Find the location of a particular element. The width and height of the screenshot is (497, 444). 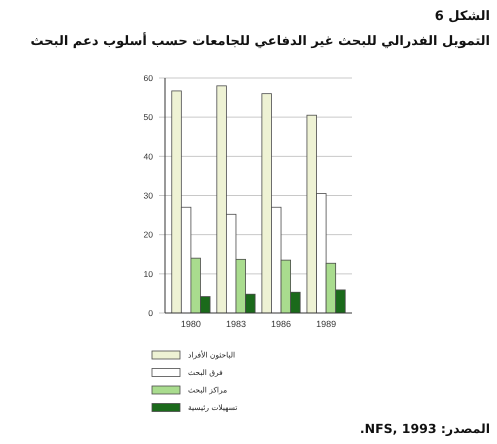

x-tick-label: 1989 is located at coordinates (326, 324).